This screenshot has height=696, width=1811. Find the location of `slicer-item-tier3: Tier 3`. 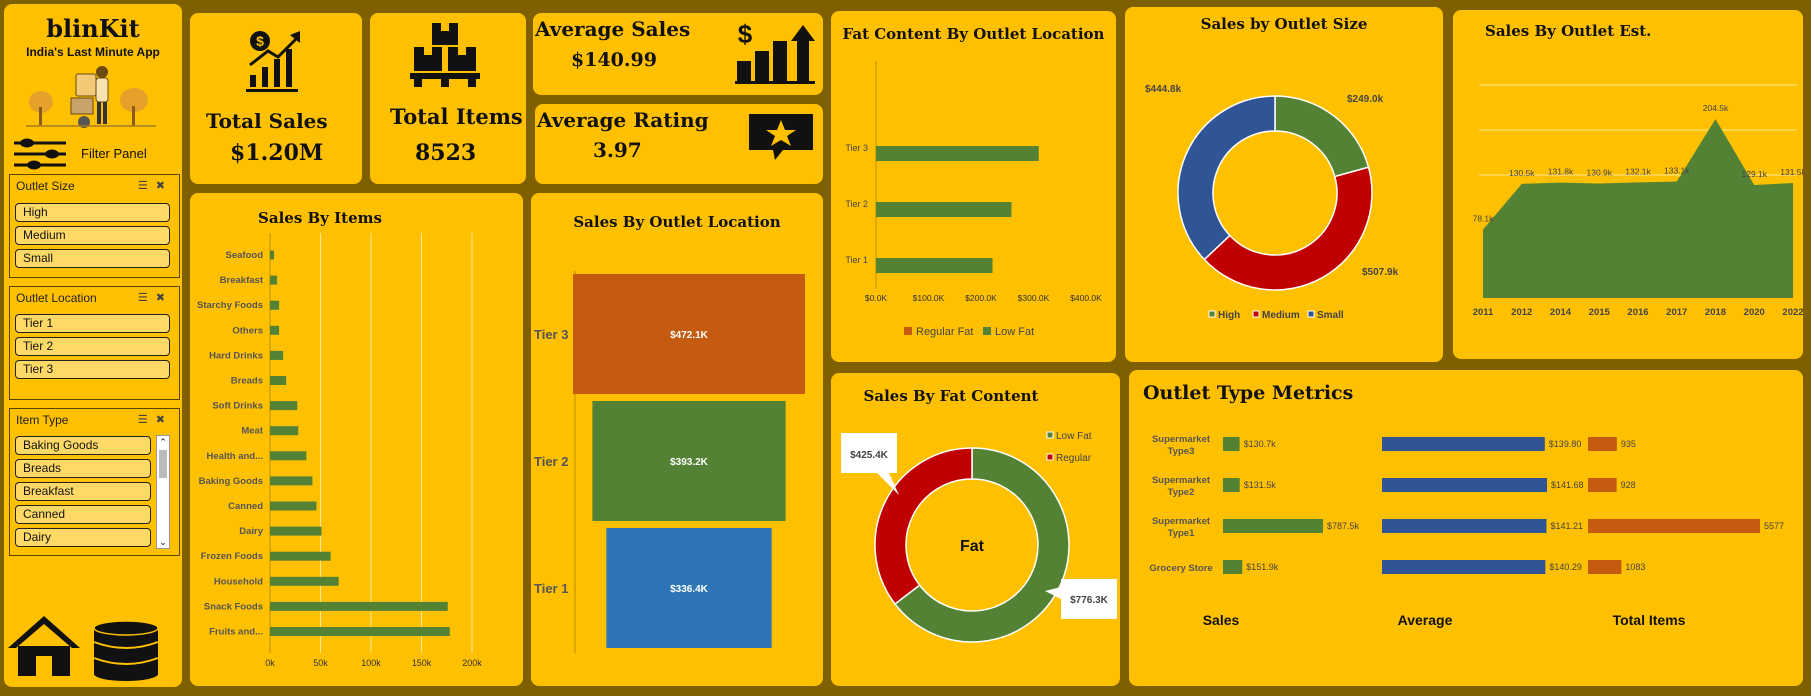

slicer-item-tier3: Tier 3 is located at coordinates (92, 369).